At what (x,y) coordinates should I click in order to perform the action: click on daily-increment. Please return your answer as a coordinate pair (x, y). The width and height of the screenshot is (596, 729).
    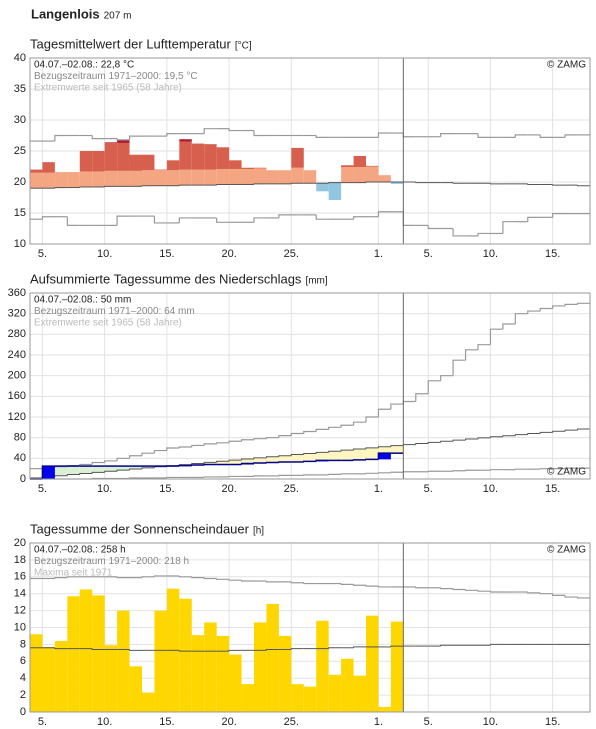
    Looking at the image, I should click on (48, 472).